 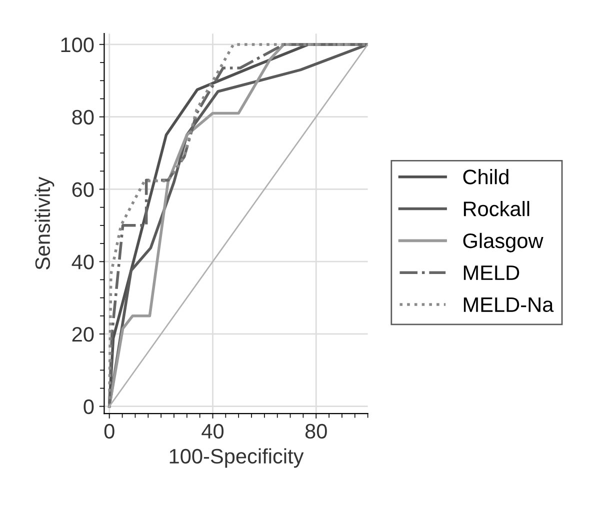 What do you see at coordinates (497, 208) in the screenshot?
I see `legend-label: Rockall` at bounding box center [497, 208].